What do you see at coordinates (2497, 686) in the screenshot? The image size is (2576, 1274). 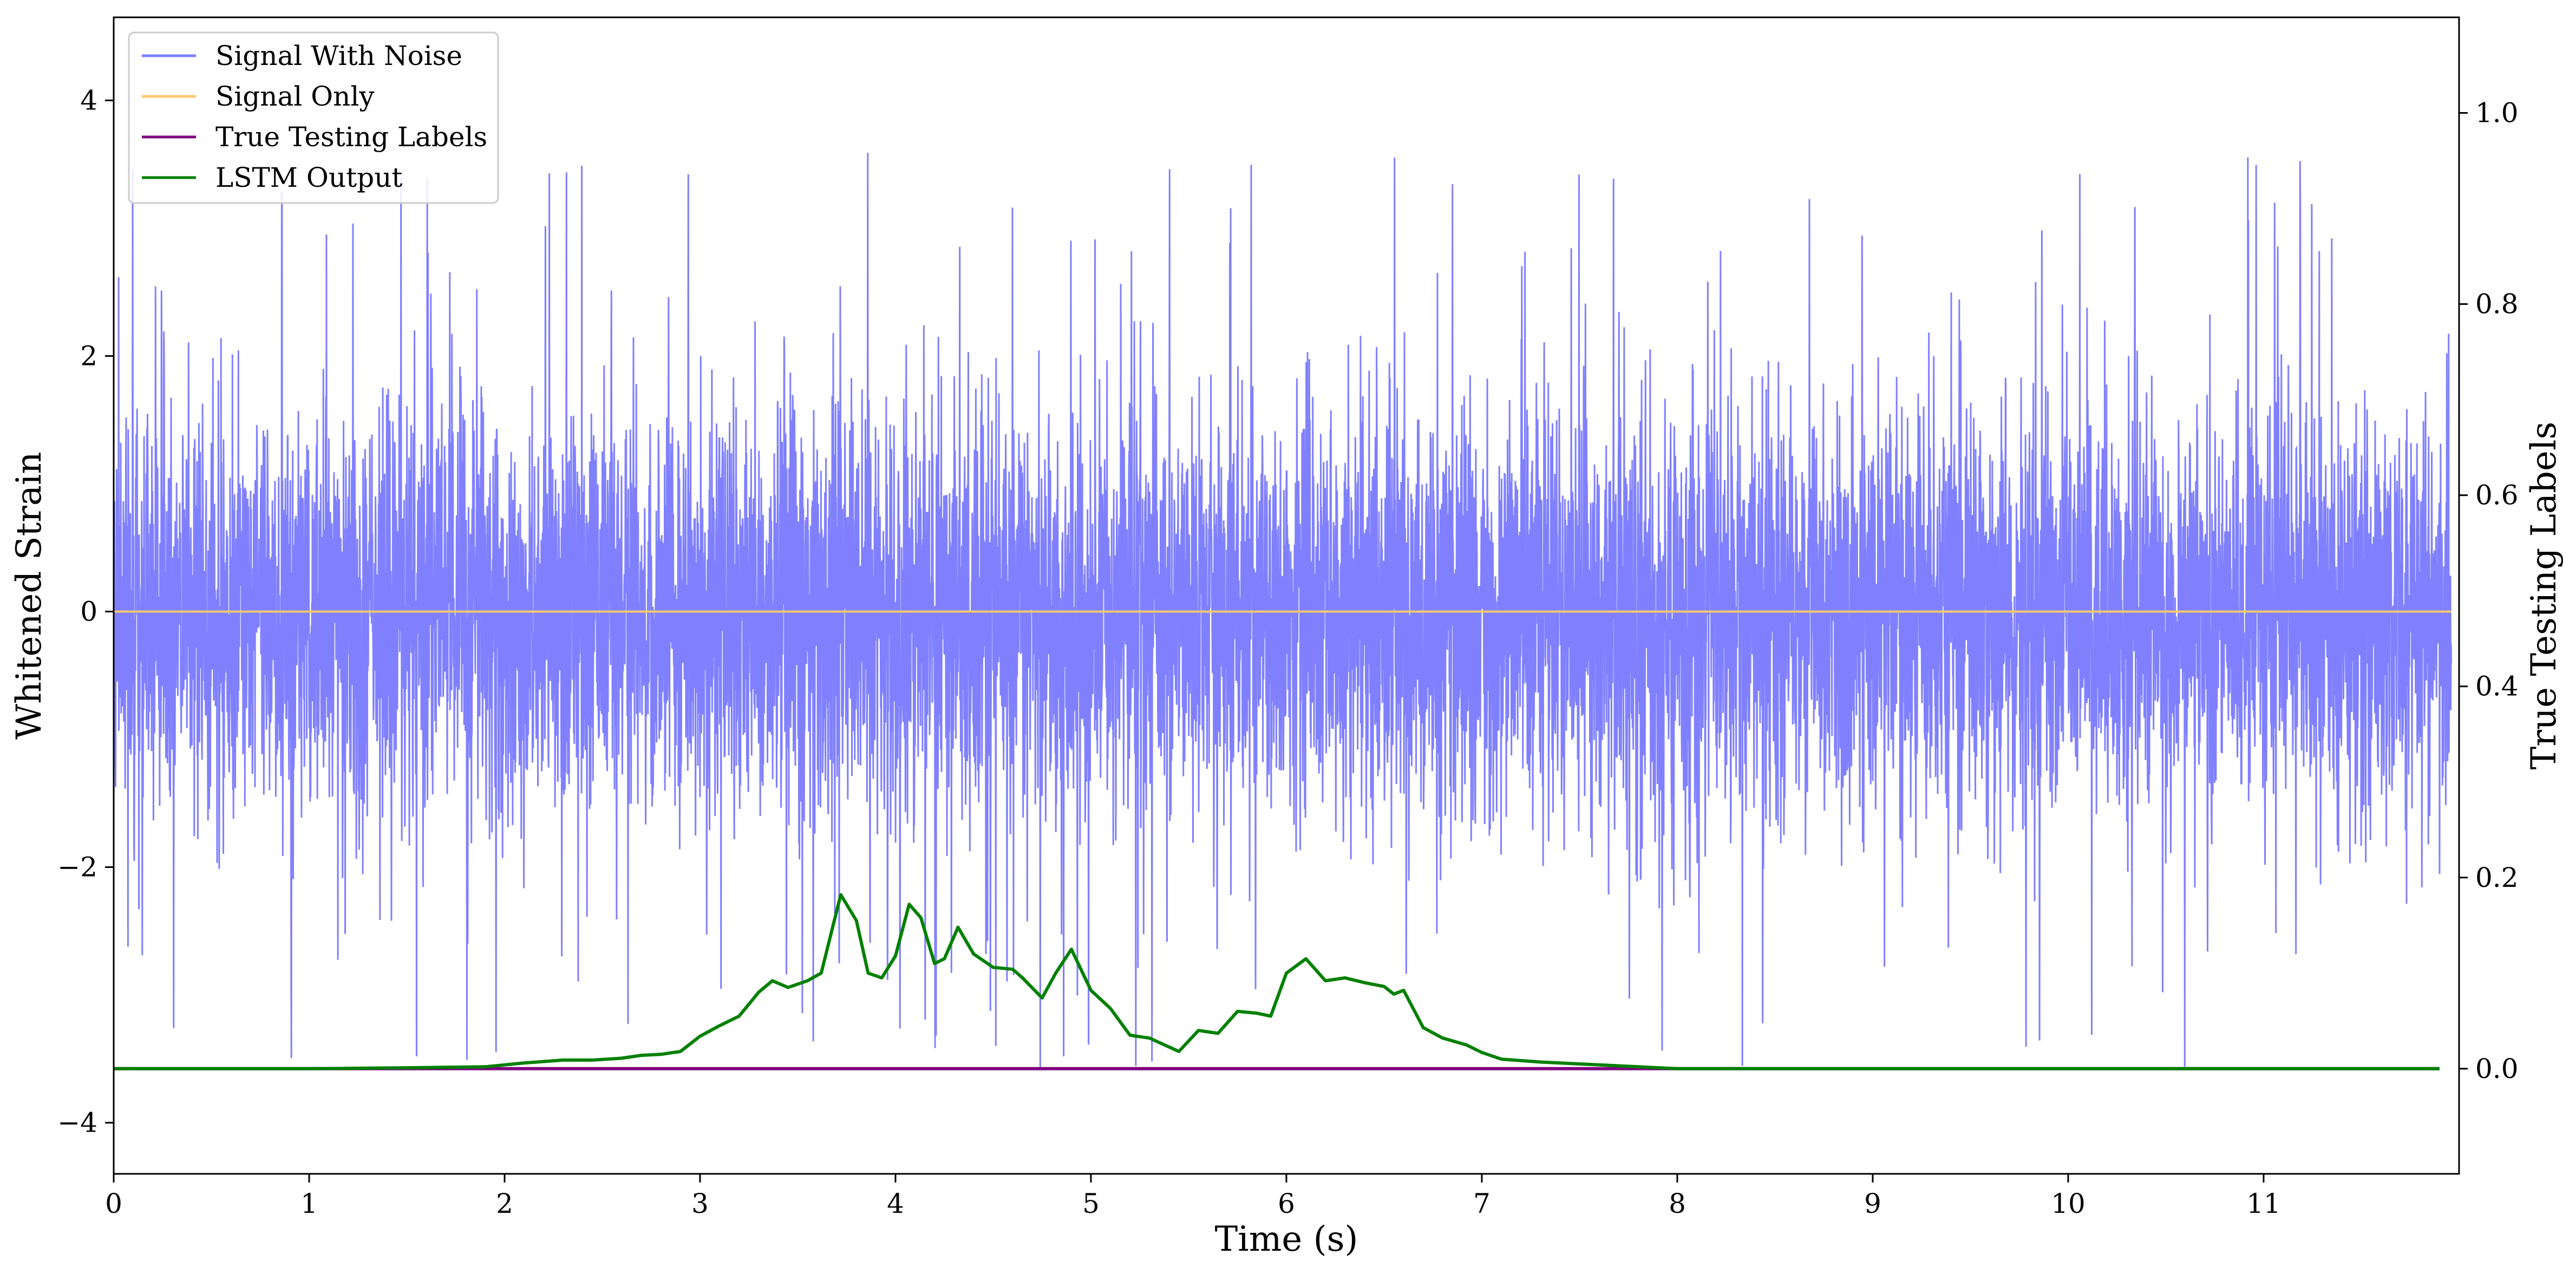 I see `y2-tick-label: 0.4` at bounding box center [2497, 686].